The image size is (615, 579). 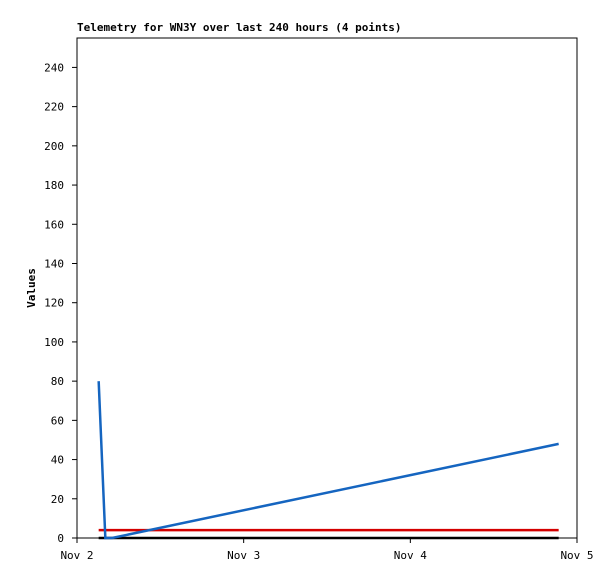 I want to click on y-tick-label: 220, so click(x=54, y=107).